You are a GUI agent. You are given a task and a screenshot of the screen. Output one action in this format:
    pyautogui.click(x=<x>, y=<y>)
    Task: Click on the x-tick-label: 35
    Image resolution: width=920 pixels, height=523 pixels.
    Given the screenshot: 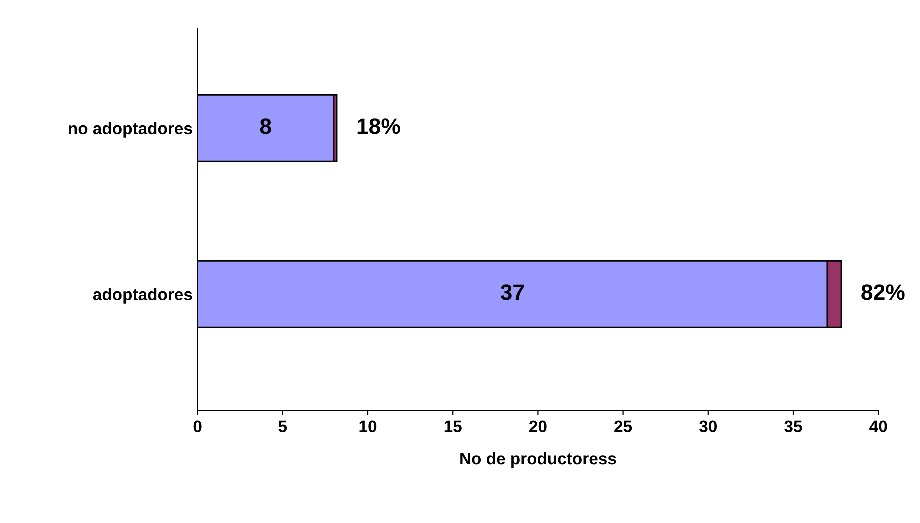 What is the action you would take?
    pyautogui.click(x=793, y=426)
    